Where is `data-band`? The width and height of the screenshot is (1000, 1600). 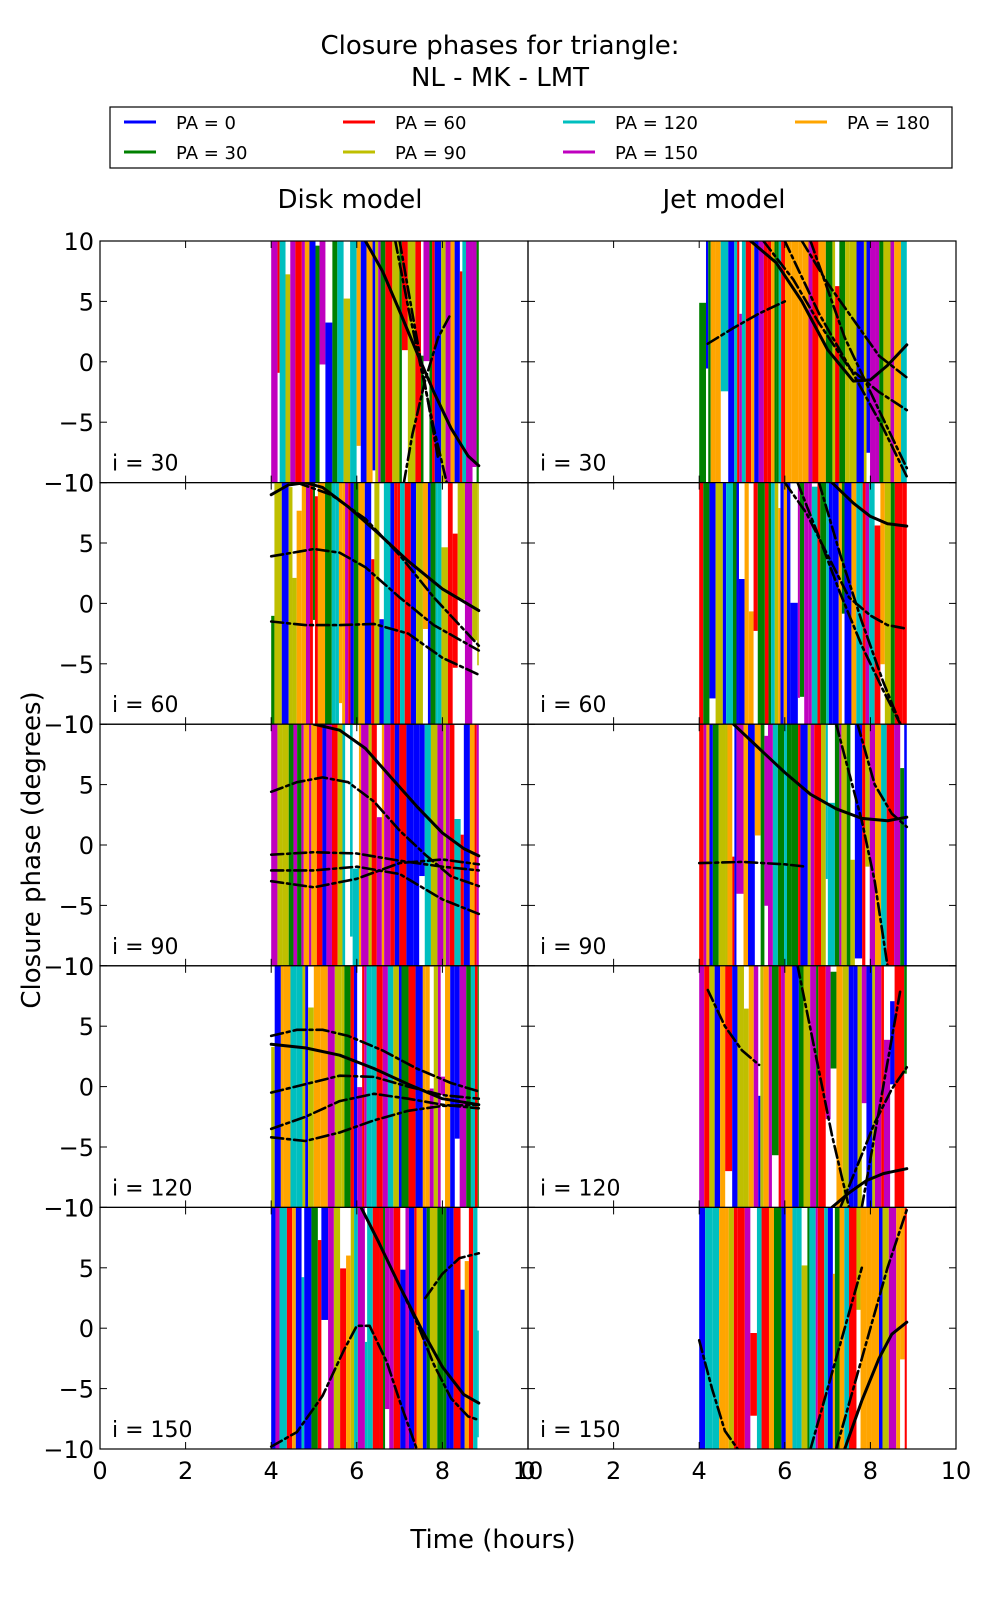 data-band is located at coordinates (803, 362).